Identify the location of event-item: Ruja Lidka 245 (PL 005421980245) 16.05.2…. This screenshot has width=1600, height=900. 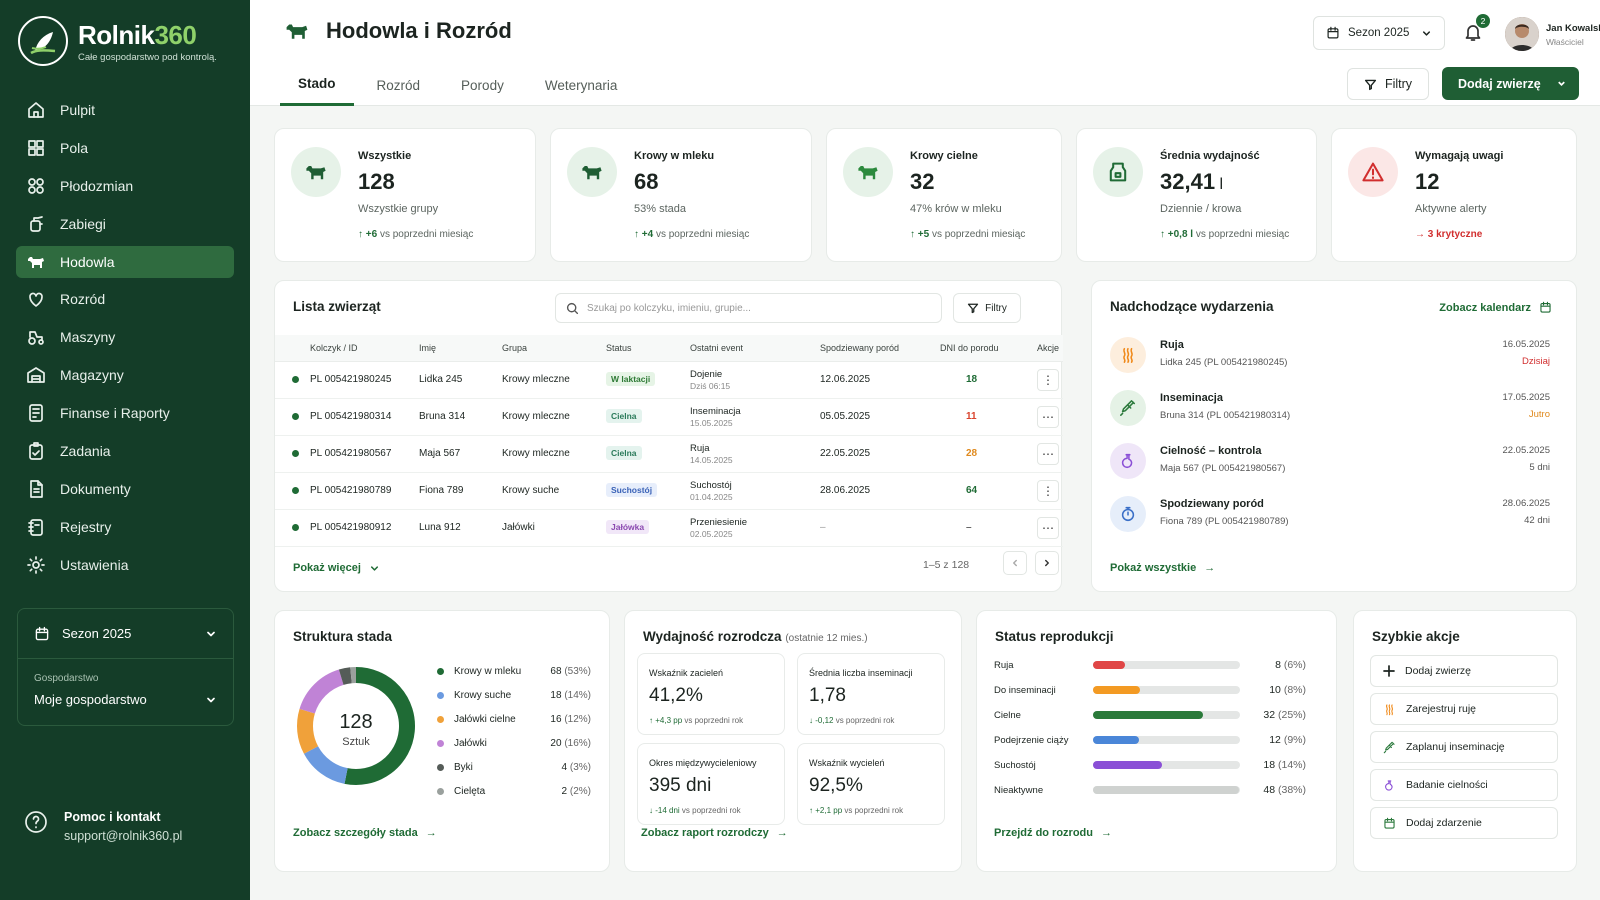
(1330, 361).